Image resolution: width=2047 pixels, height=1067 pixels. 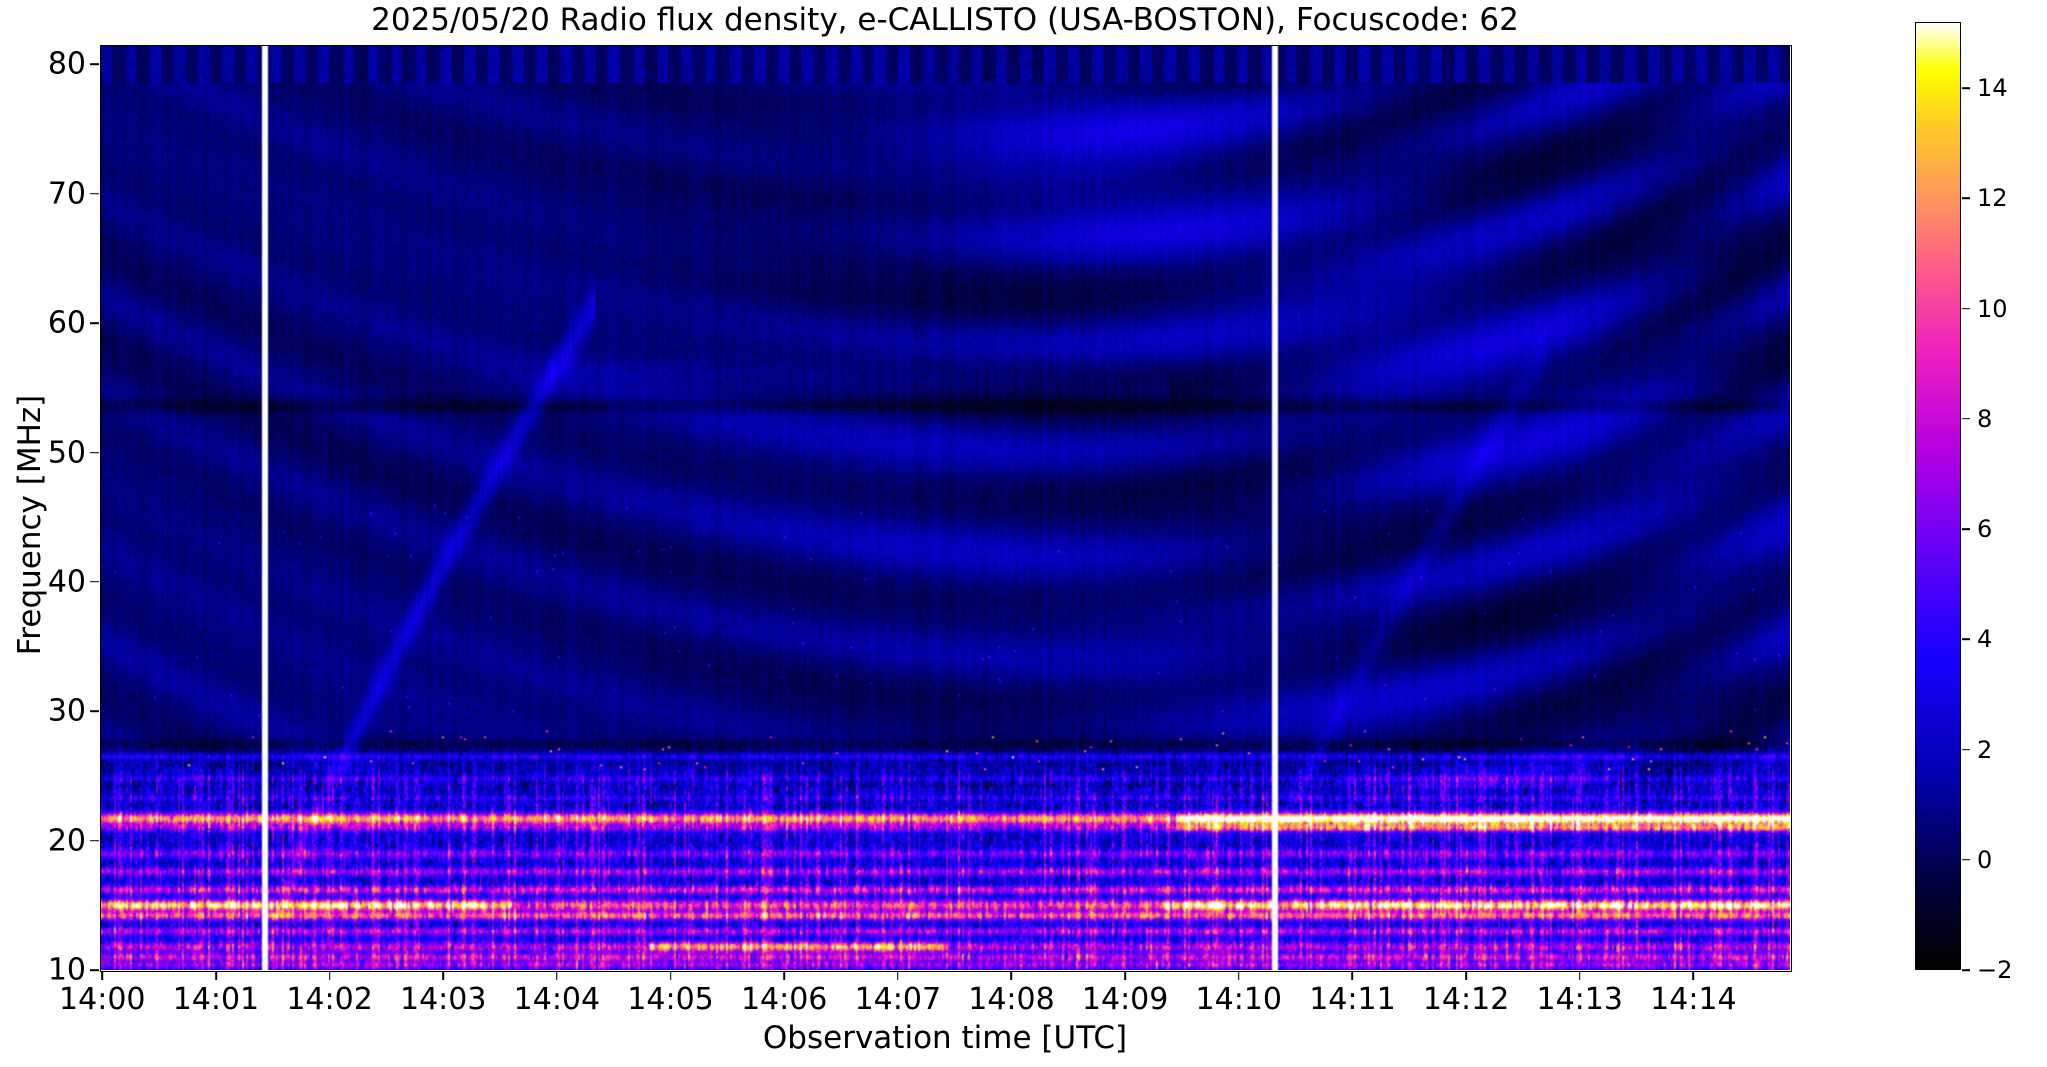 What do you see at coordinates (329, 999) in the screenshot?
I see `x-tick-label: 14:02` at bounding box center [329, 999].